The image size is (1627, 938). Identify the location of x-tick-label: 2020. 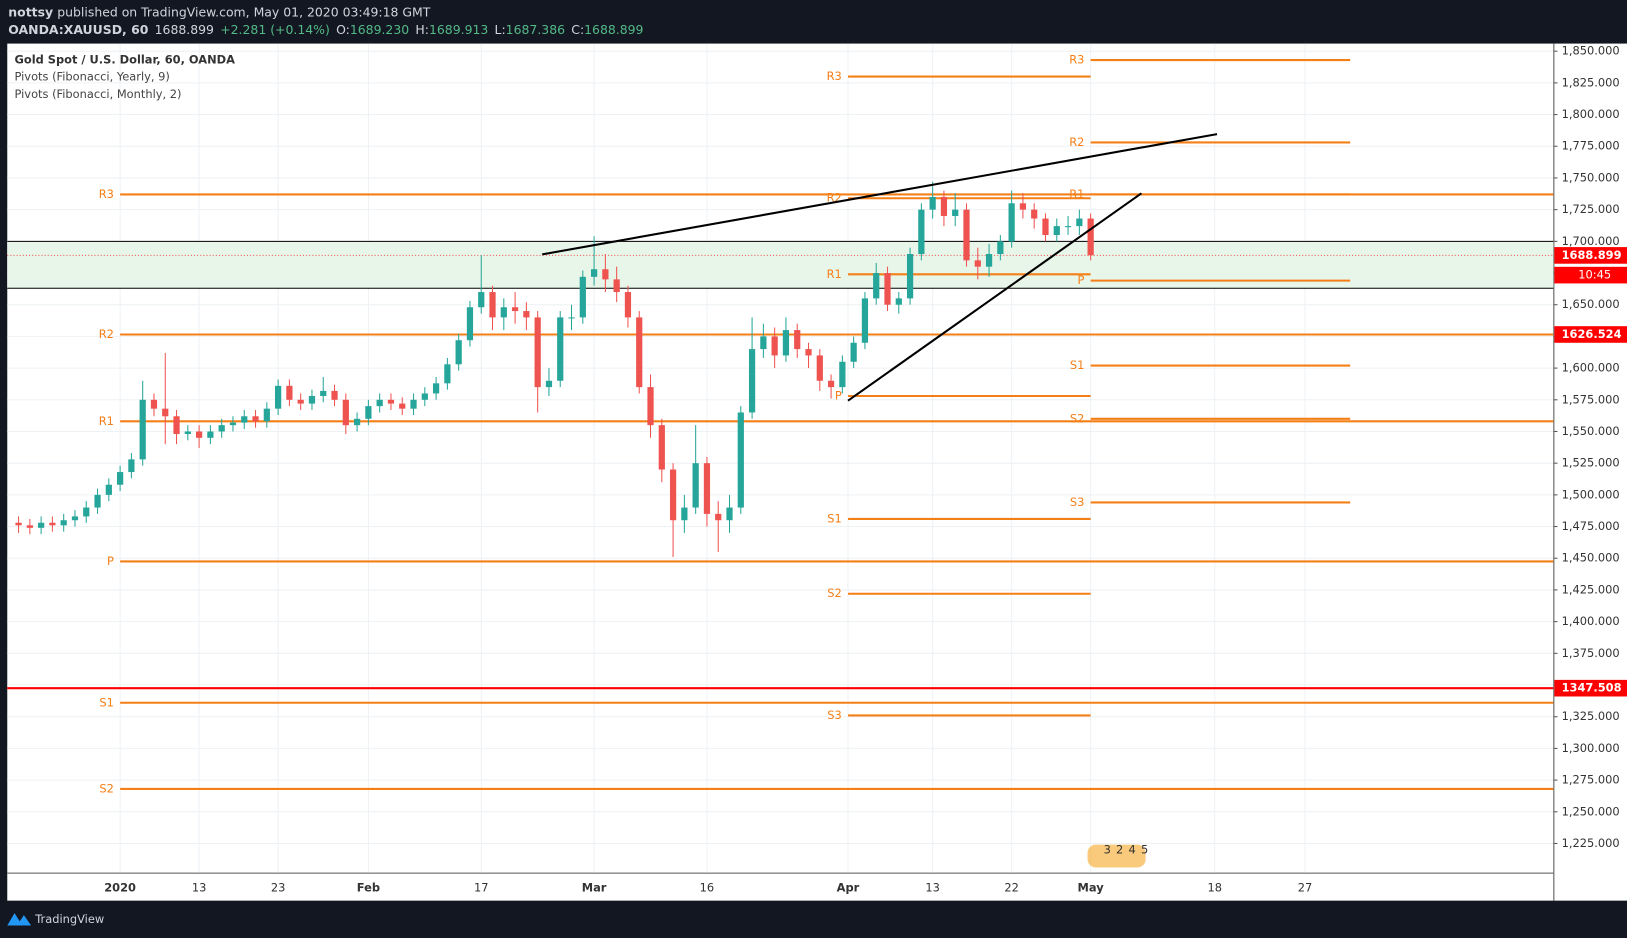
(120, 888).